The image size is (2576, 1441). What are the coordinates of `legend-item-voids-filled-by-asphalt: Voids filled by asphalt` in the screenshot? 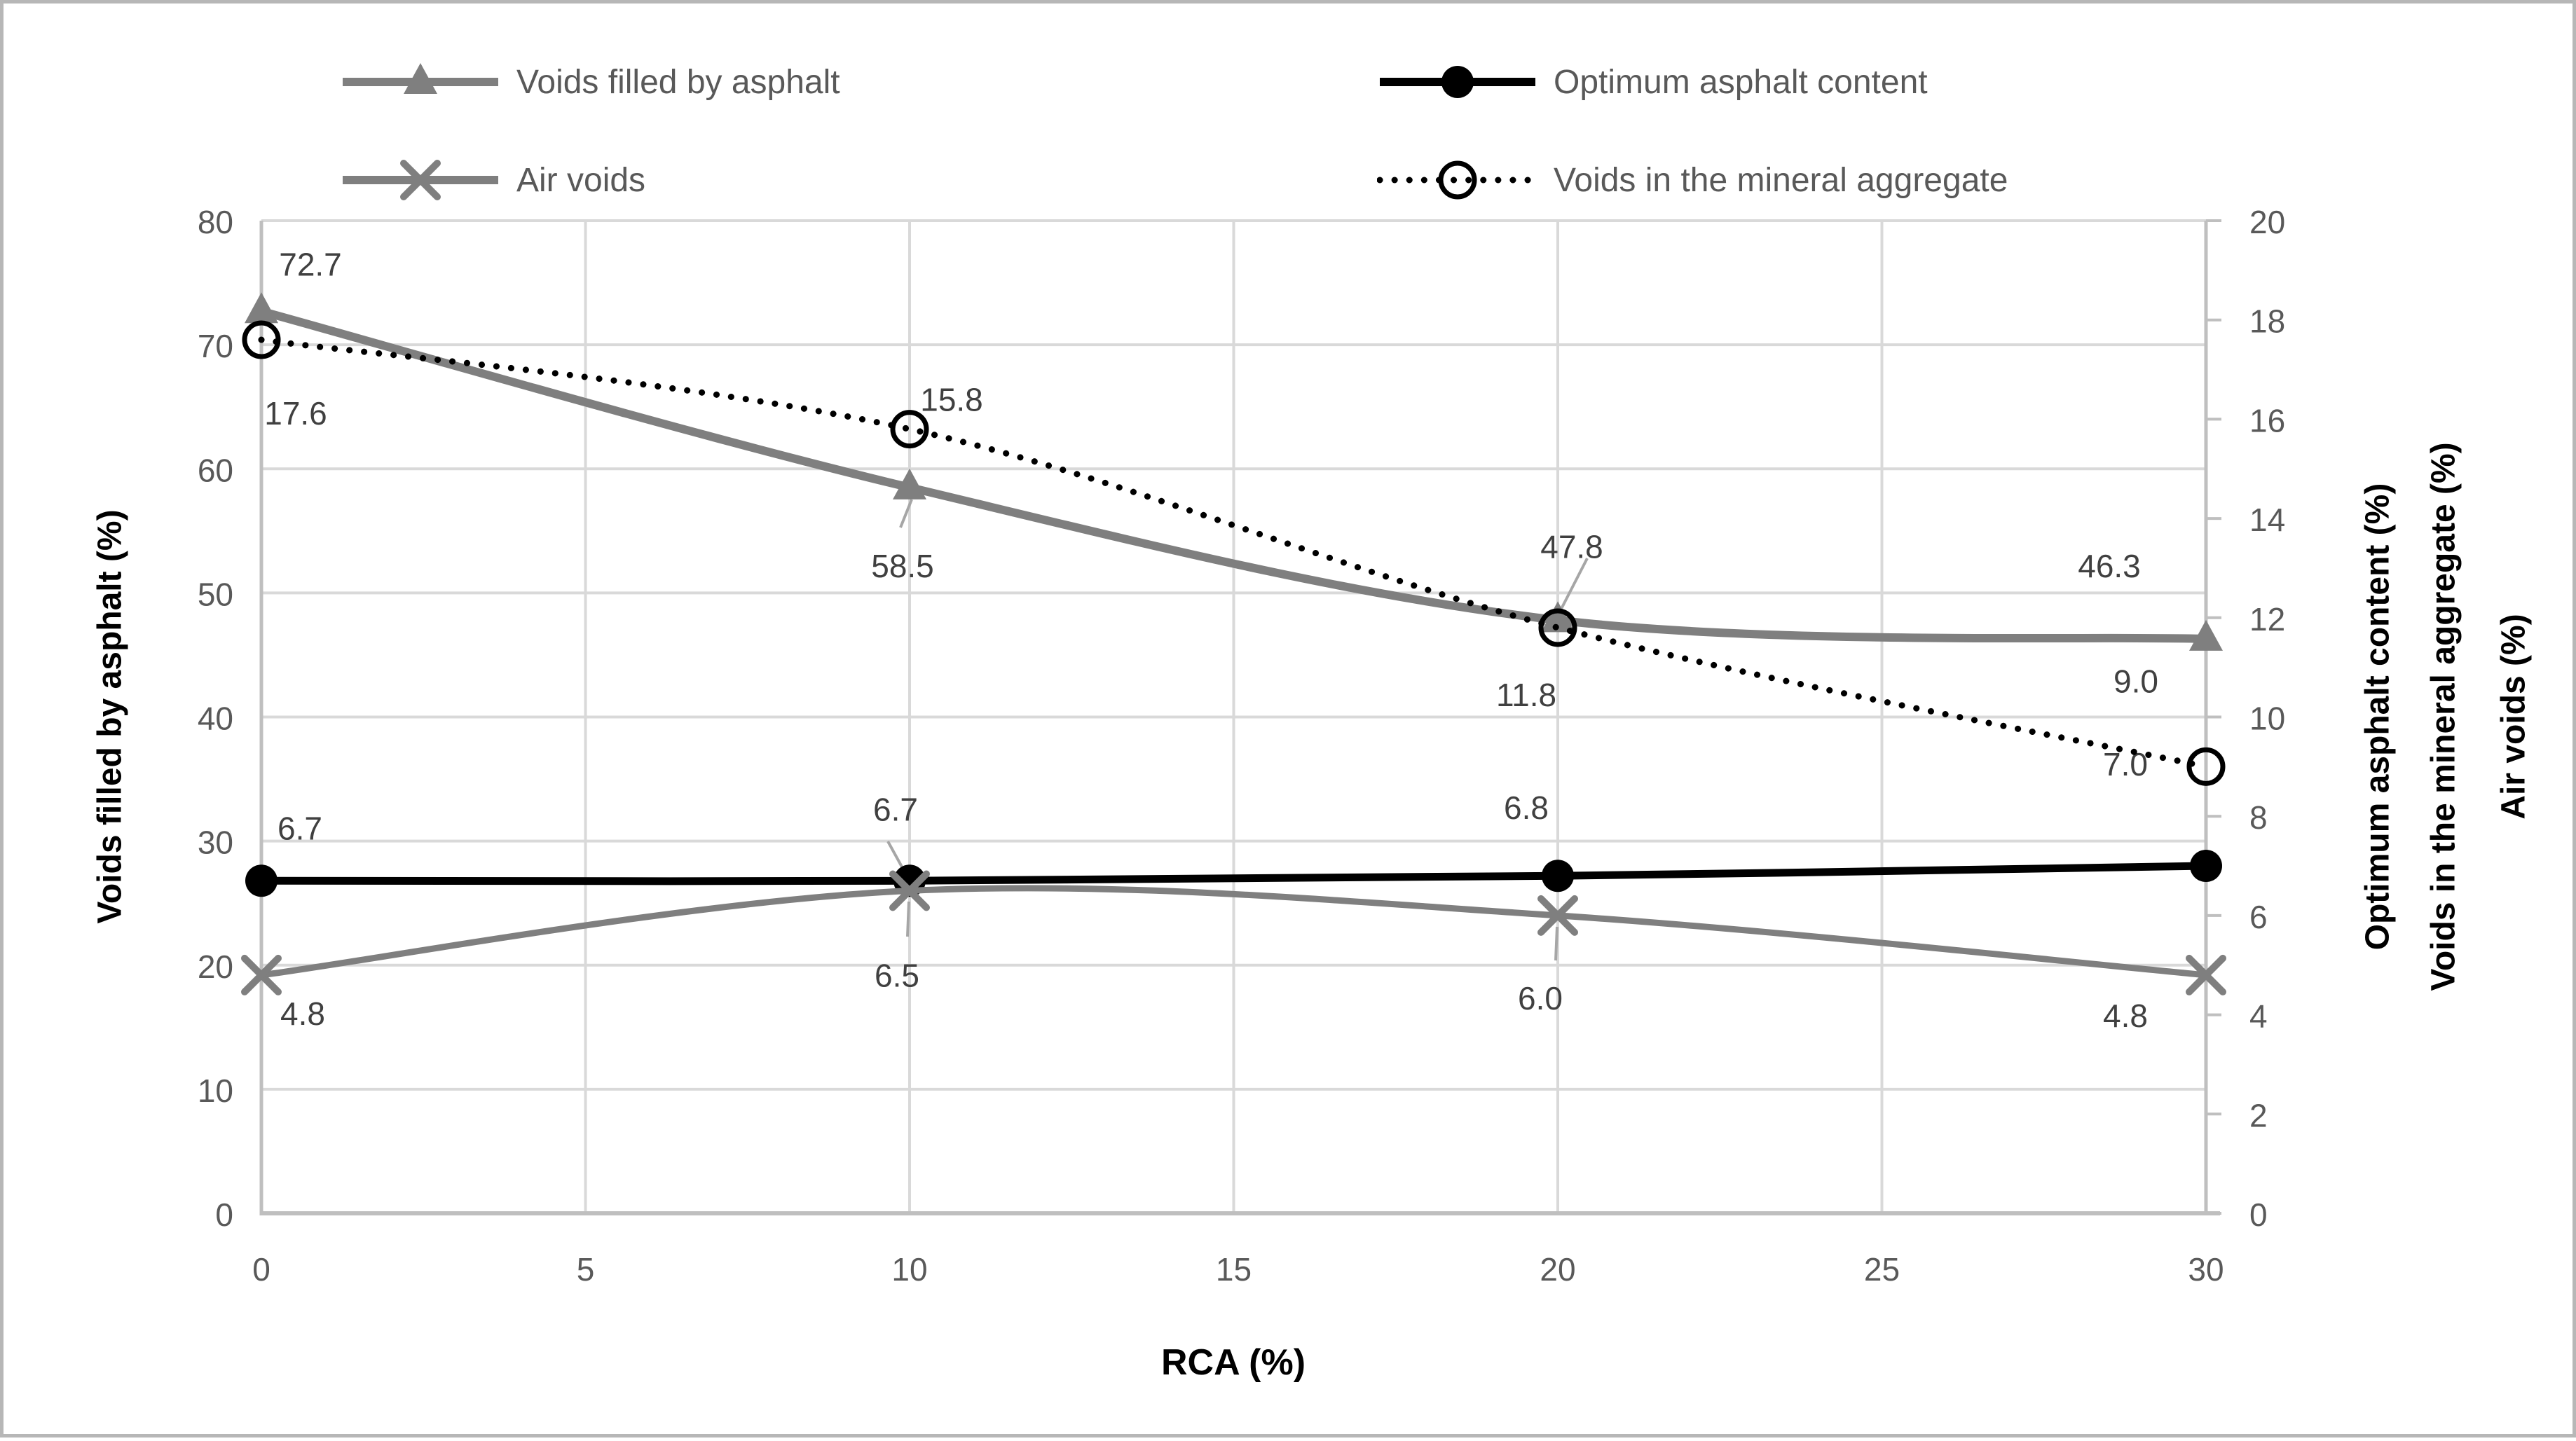 It's located at (590, 82).